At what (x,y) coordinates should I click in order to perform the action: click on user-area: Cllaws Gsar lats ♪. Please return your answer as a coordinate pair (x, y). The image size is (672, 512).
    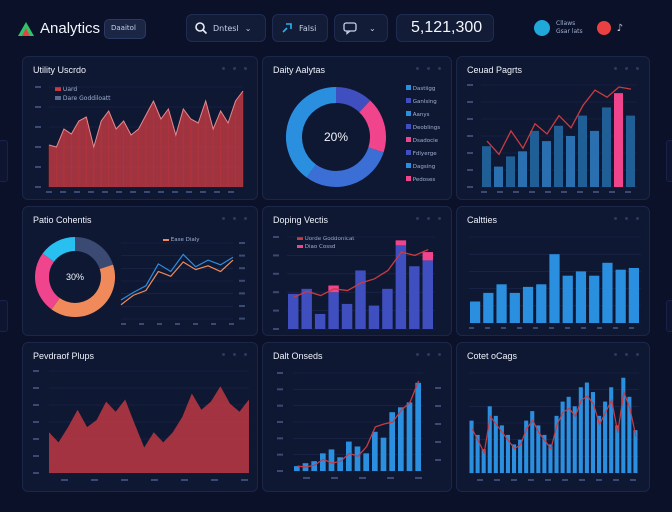
    Looking at the image, I should click on (591, 28).